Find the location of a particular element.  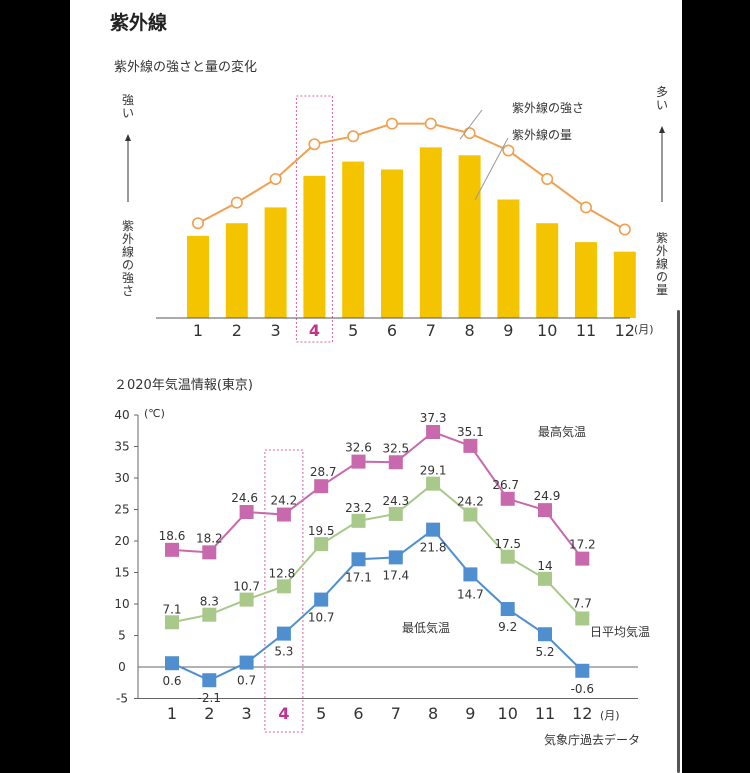

temp-y-tick: 35 is located at coordinates (121, 447).